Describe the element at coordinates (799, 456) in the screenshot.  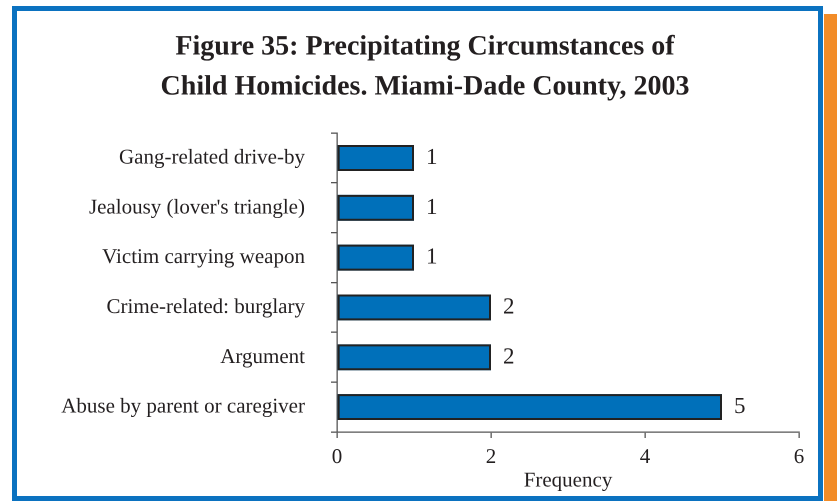
I see `x-tick-label: 6` at that location.